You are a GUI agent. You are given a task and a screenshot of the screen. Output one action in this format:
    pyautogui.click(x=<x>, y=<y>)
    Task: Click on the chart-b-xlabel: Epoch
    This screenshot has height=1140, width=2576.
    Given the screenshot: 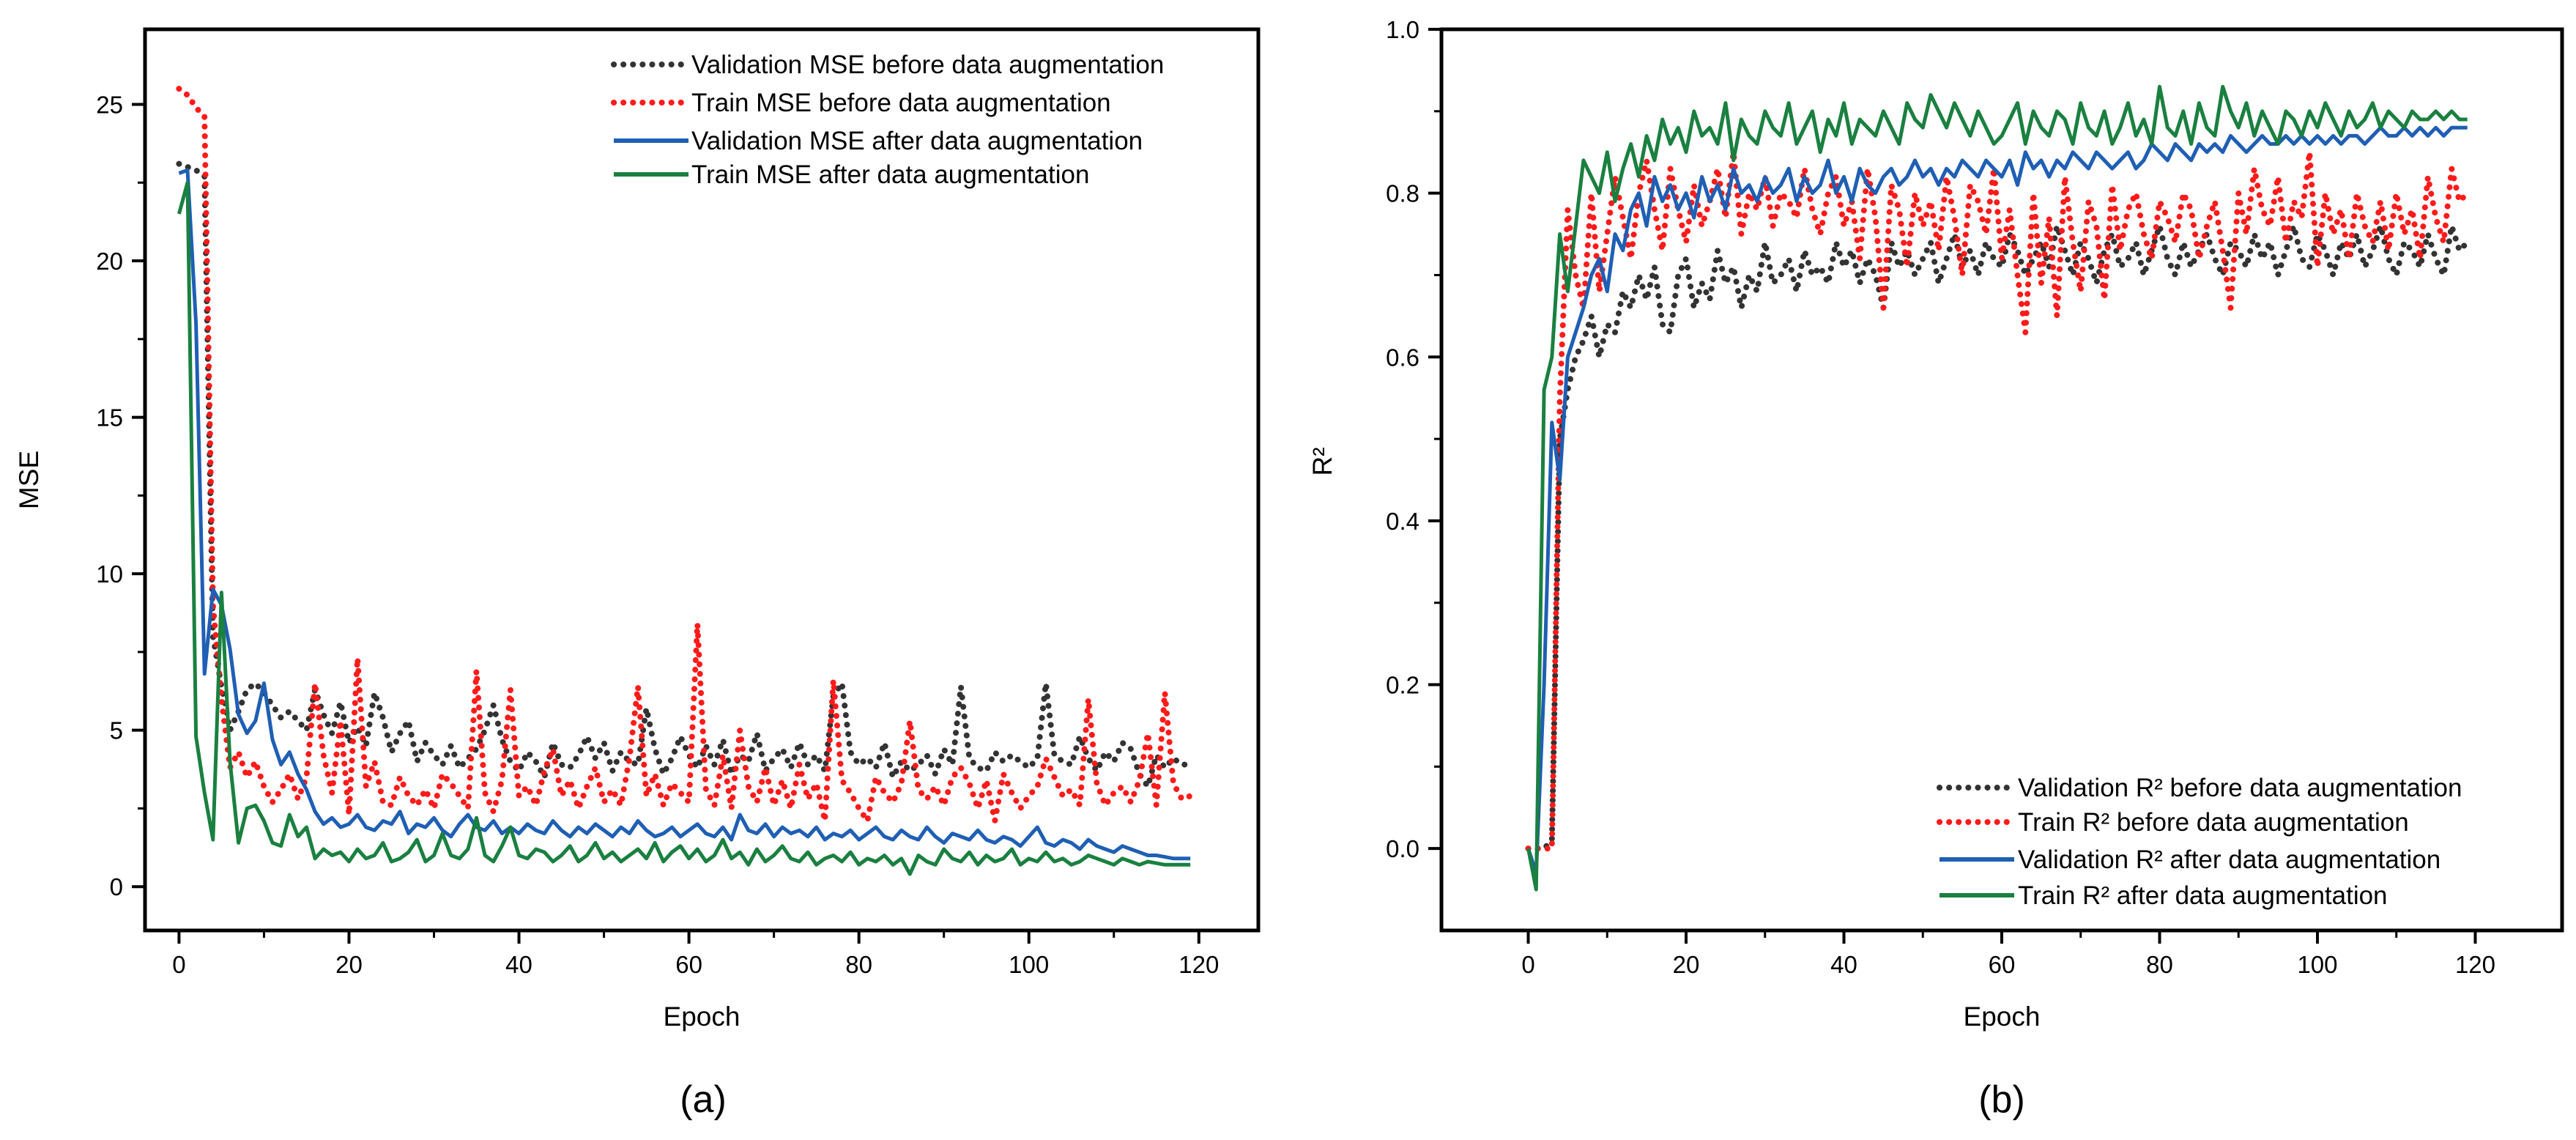 What is the action you would take?
    pyautogui.click(x=2002, y=1017)
    